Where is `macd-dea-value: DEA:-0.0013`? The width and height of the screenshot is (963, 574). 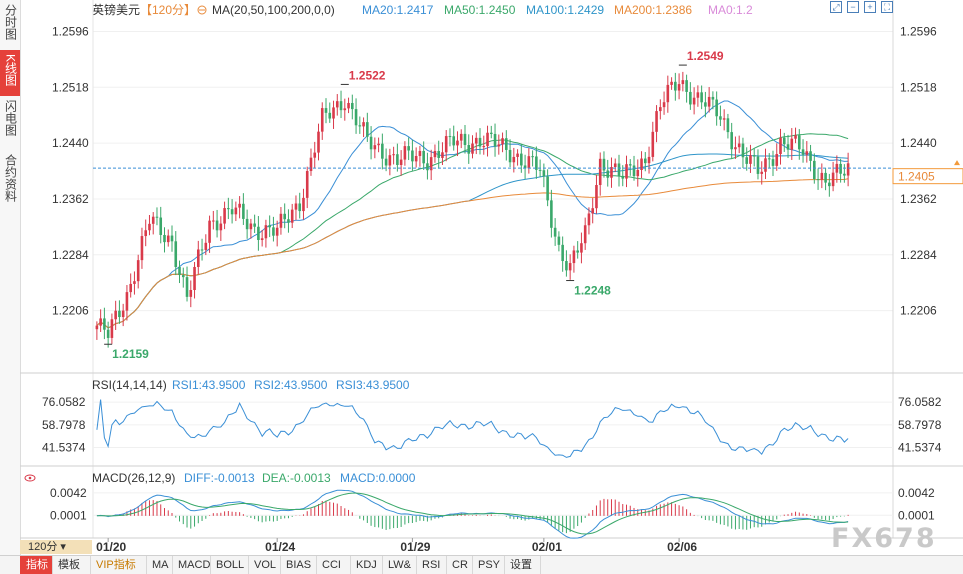 macd-dea-value: DEA:-0.0013 is located at coordinates (296, 478).